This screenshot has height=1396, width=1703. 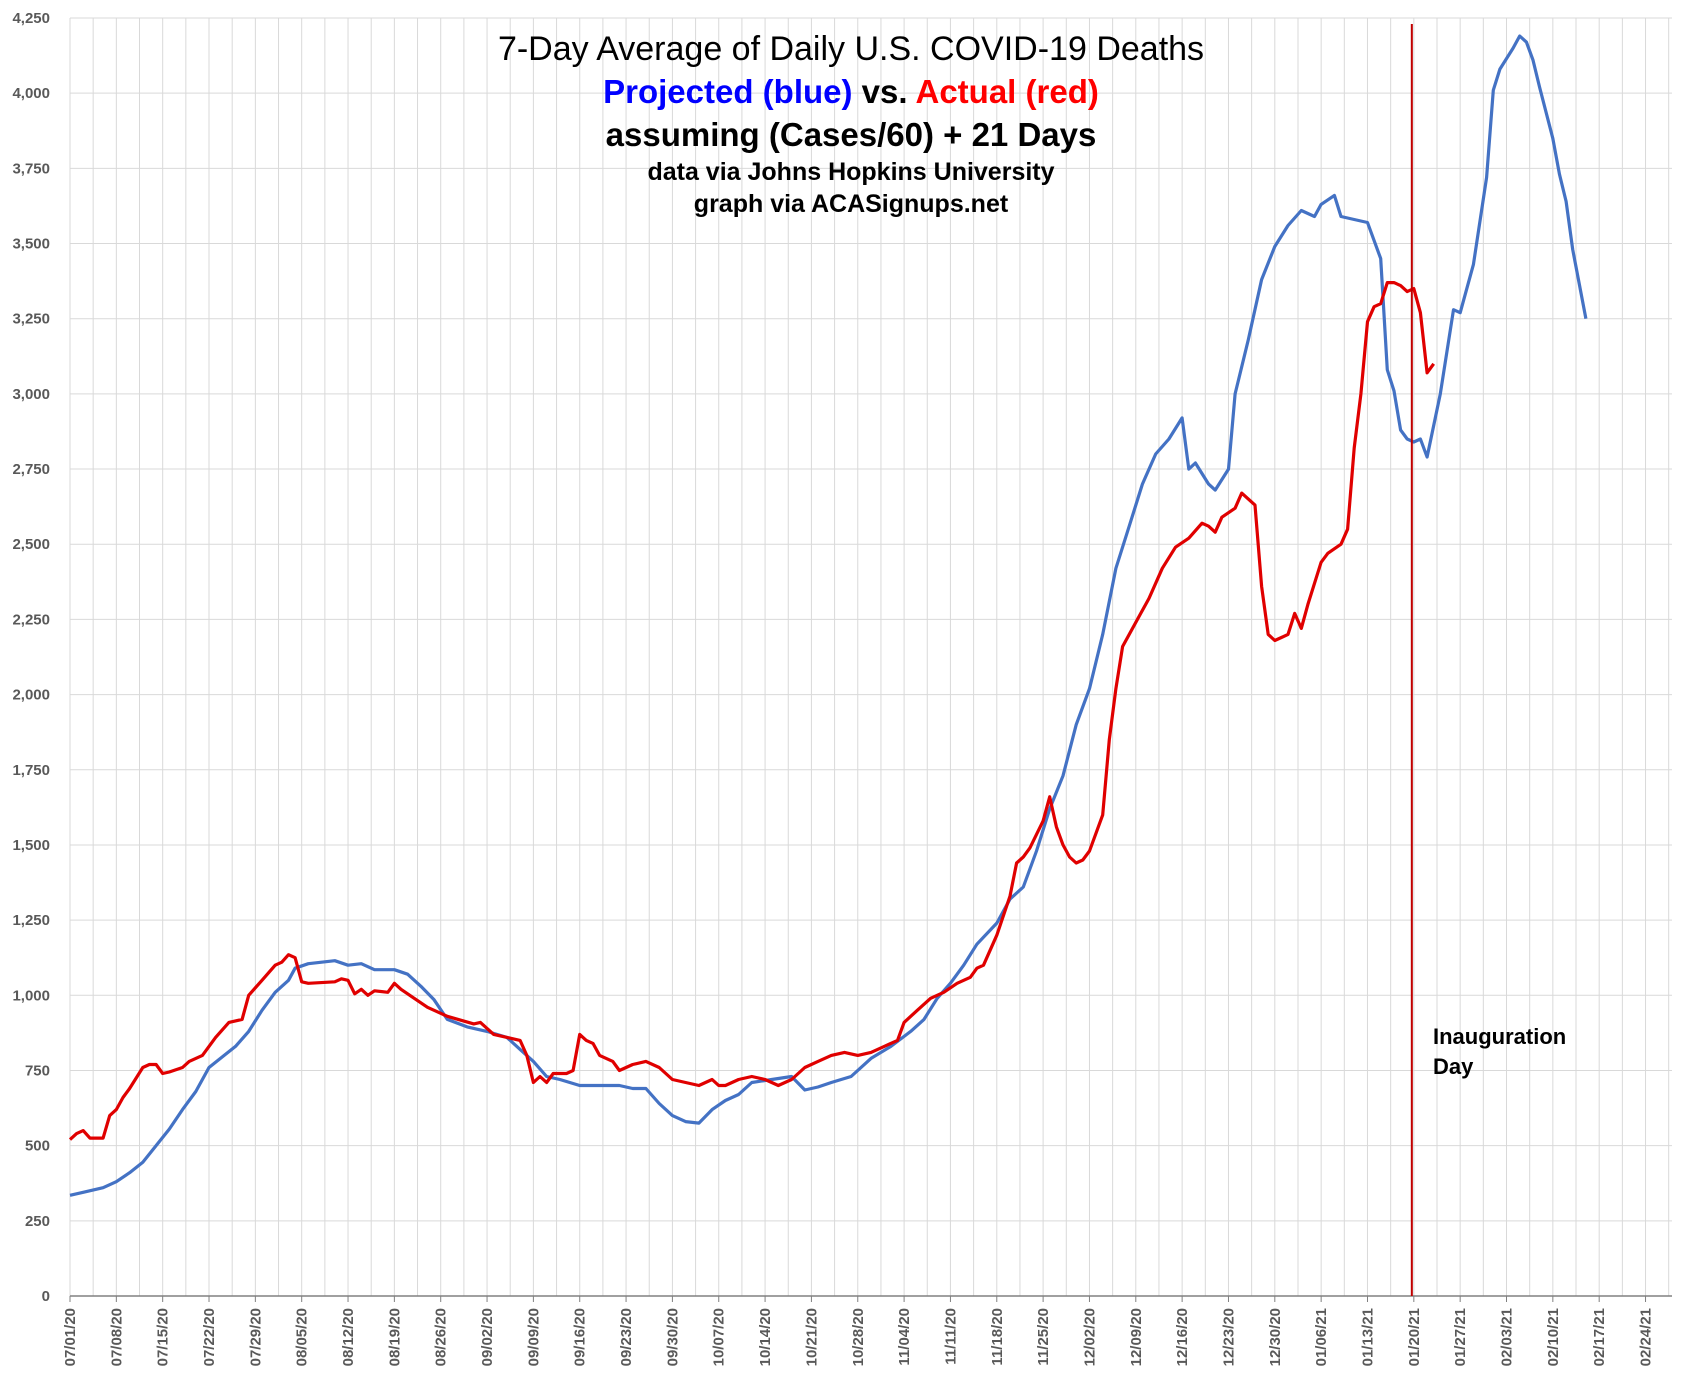 I want to click on y-tick-label: 2,750, so click(x=31, y=469).